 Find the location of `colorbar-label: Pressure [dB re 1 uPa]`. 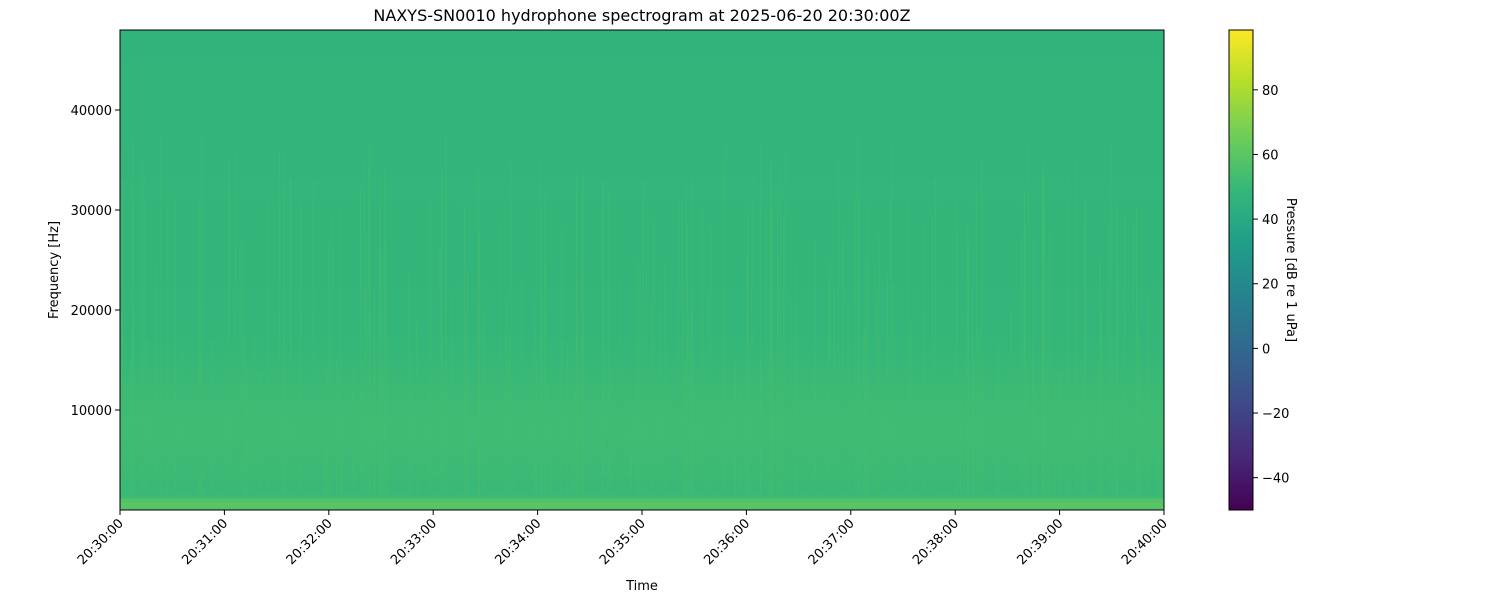

colorbar-label: Pressure [dB re 1 uPa] is located at coordinates (1290, 270).